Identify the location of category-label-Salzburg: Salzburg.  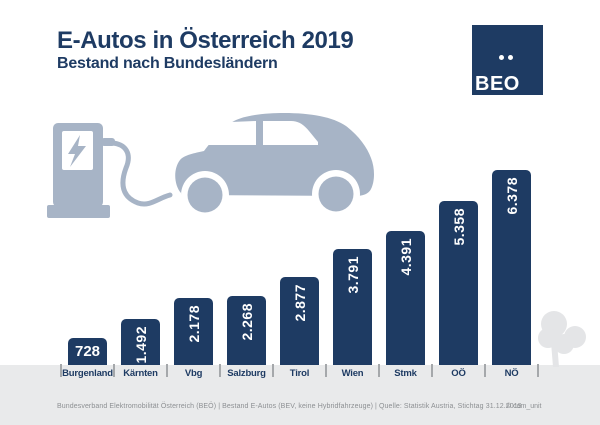
(246, 373).